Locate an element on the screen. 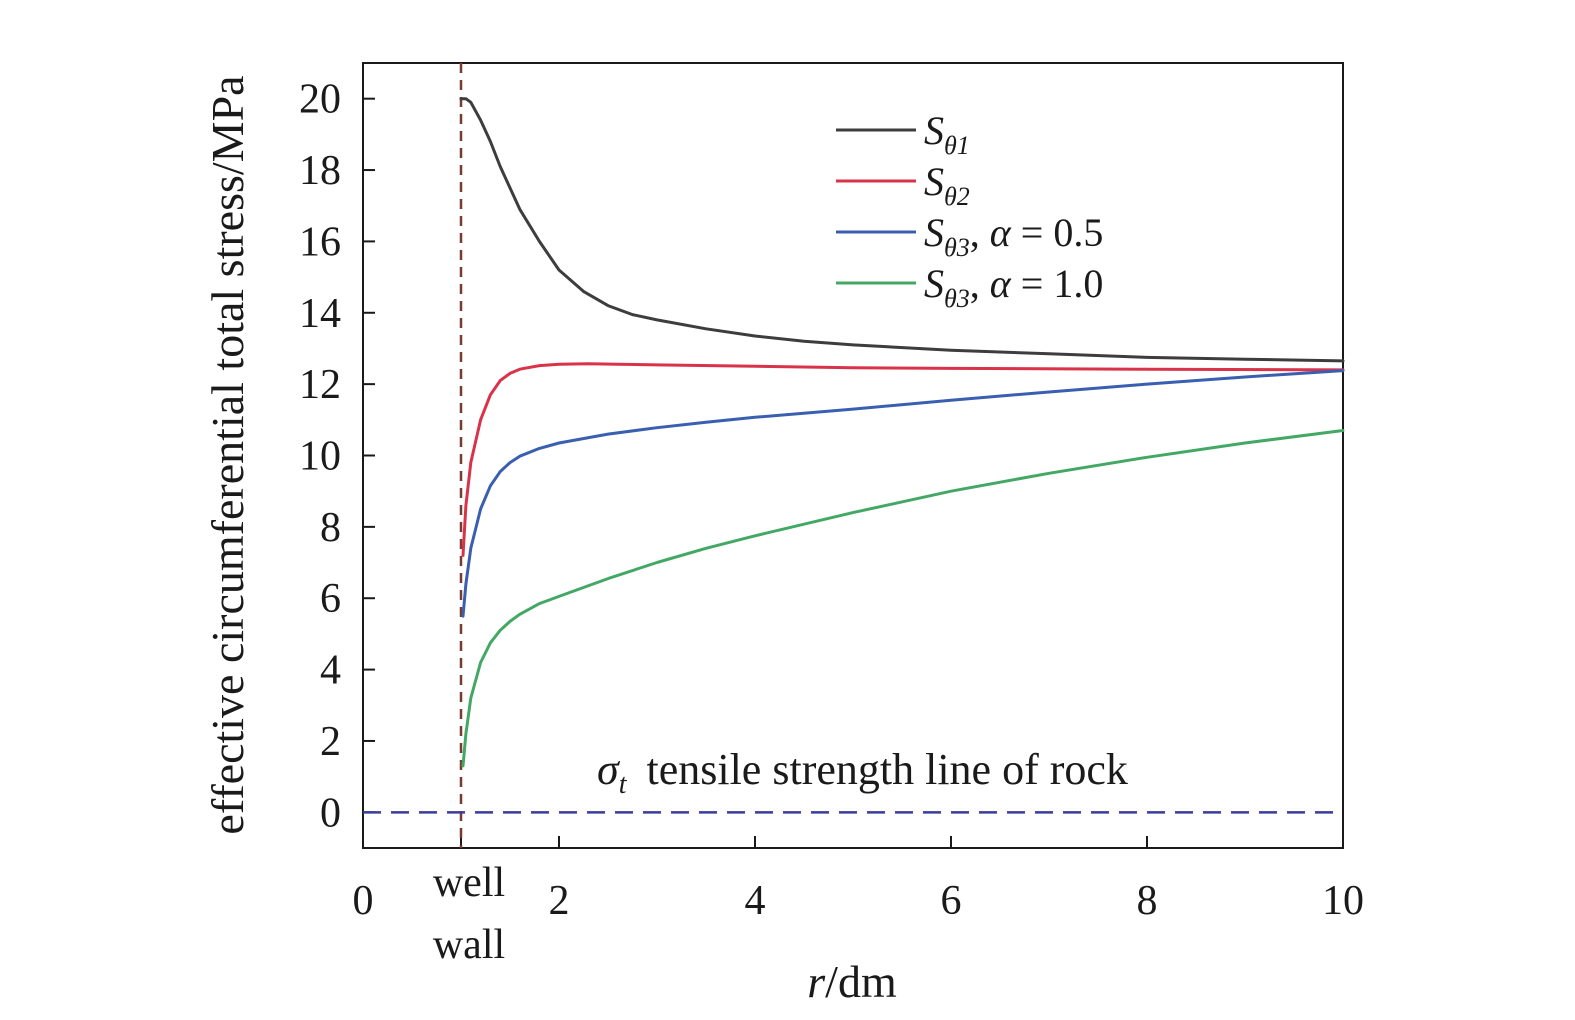 Image resolution: width=1575 pixels, height=1020 pixels. y-tick-label-4: 4 is located at coordinates (330, 671).